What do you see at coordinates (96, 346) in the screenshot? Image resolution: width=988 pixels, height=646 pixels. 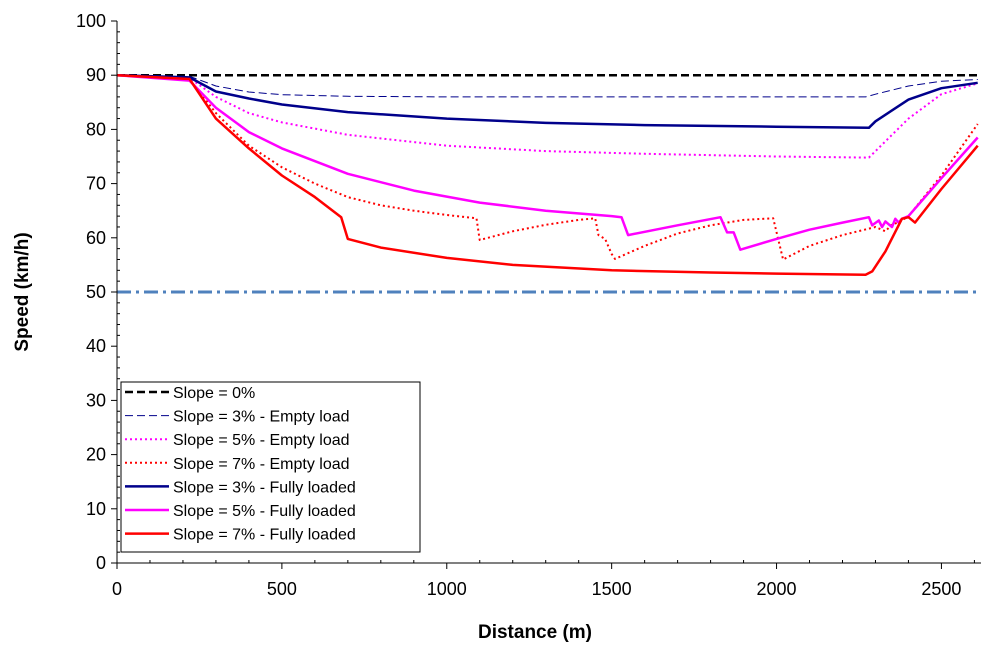 I see `y-tick-label: 40` at bounding box center [96, 346].